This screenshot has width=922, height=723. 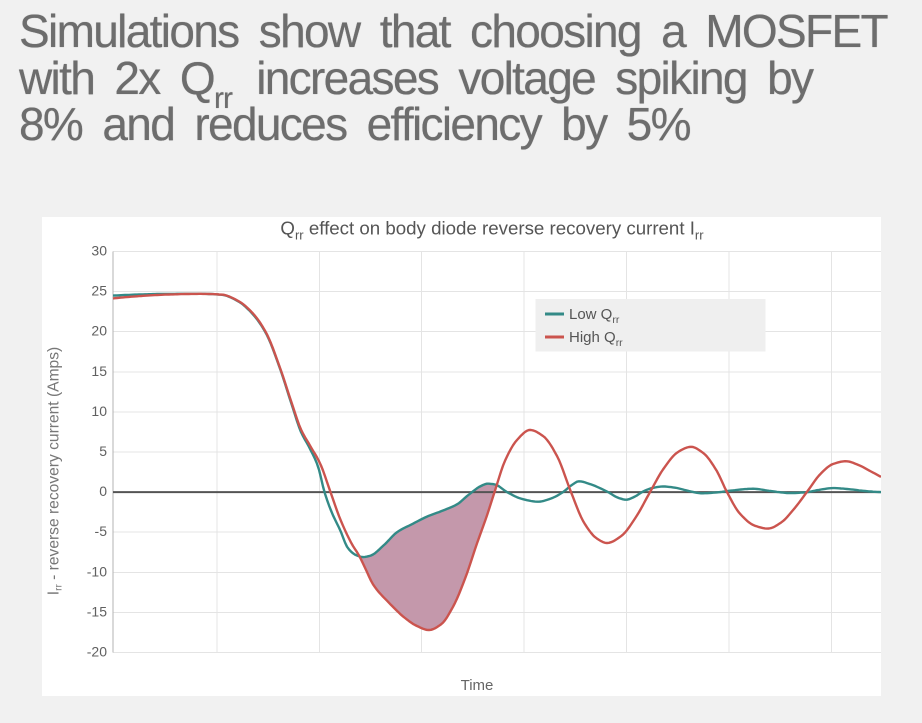 What do you see at coordinates (99, 251) in the screenshot?
I see `svg-text: 30` at bounding box center [99, 251].